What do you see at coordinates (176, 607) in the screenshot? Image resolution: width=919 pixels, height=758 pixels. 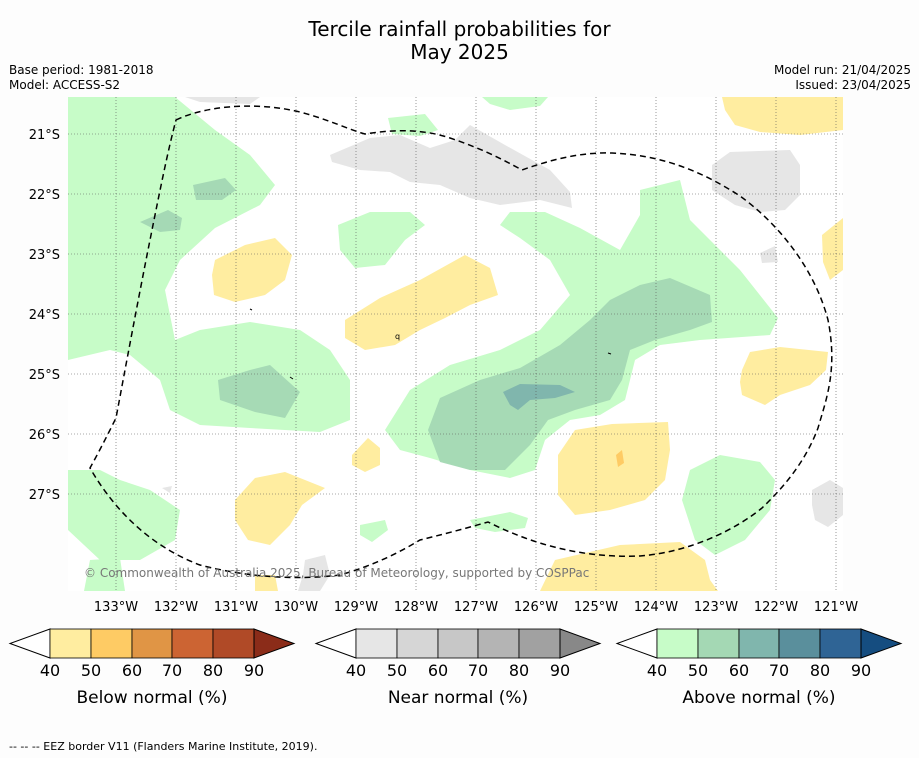 I see `lon-label: 132°W` at bounding box center [176, 607].